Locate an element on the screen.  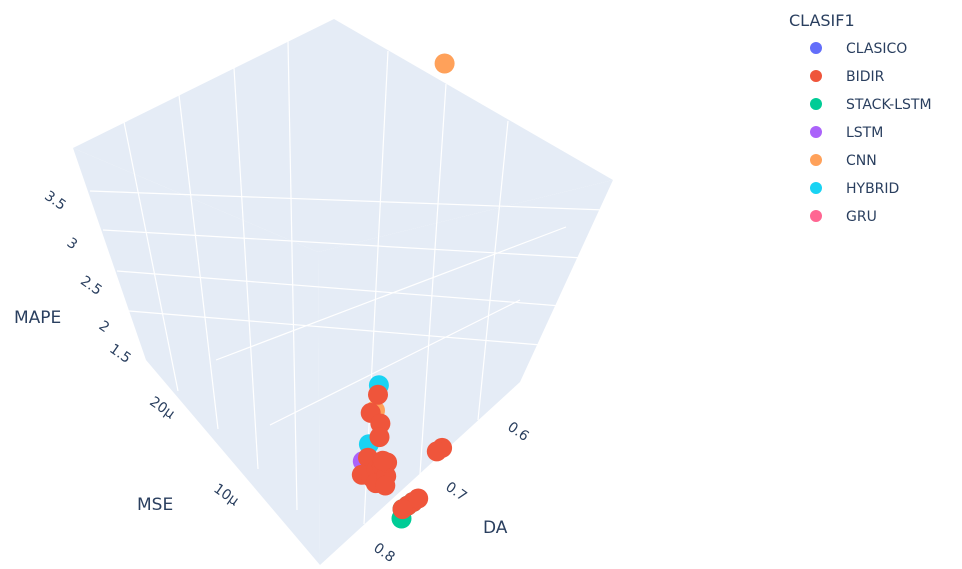
legend-label: CNN is located at coordinates (861, 161).